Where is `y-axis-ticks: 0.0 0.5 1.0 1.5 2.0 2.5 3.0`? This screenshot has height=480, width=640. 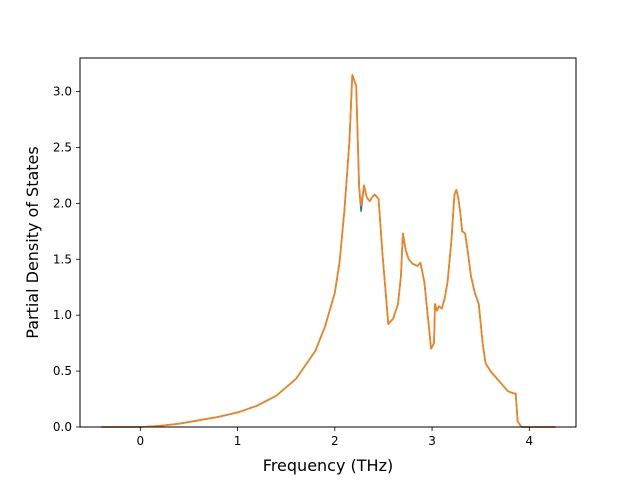
y-axis-ticks: 0.0 0.5 1.0 1.5 2.0 2.5 3.0 is located at coordinates (66, 259).